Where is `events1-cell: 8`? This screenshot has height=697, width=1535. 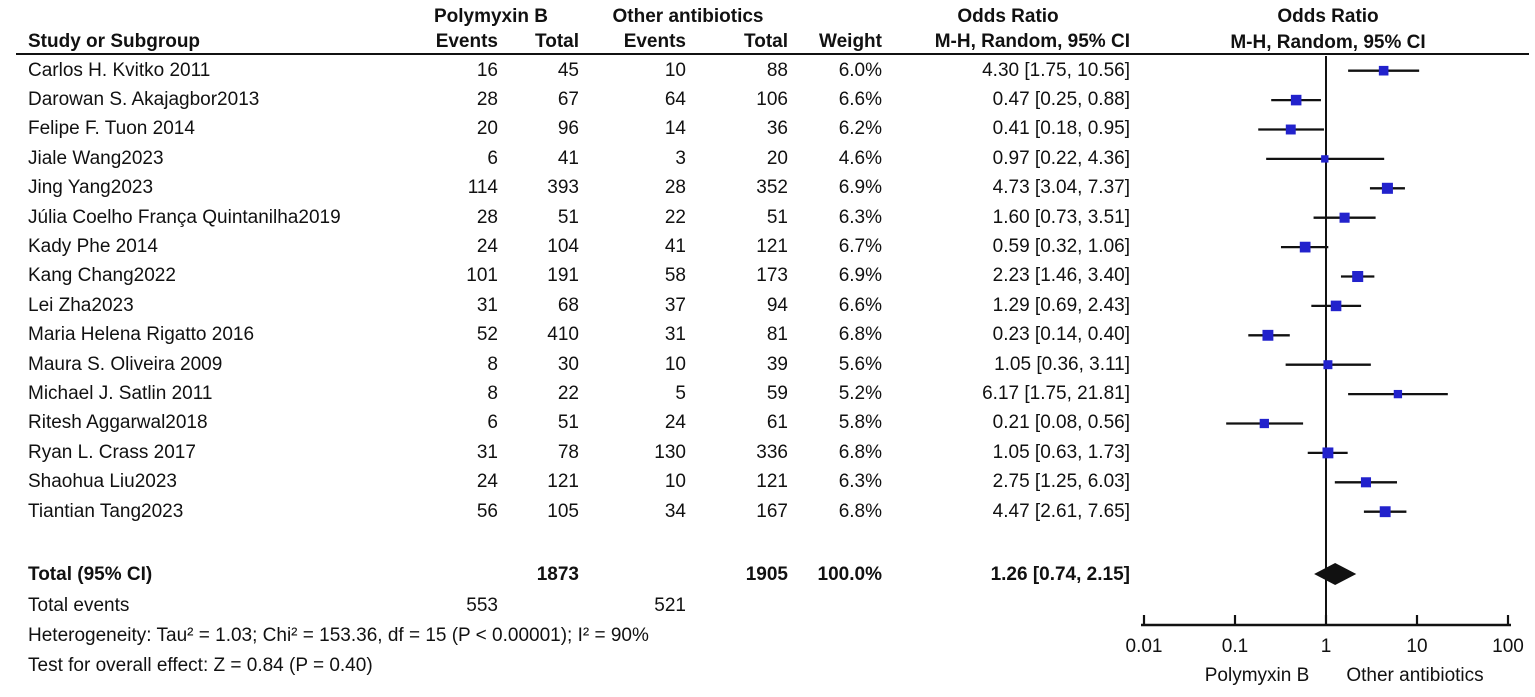
events1-cell: 8 is located at coordinates (492, 393).